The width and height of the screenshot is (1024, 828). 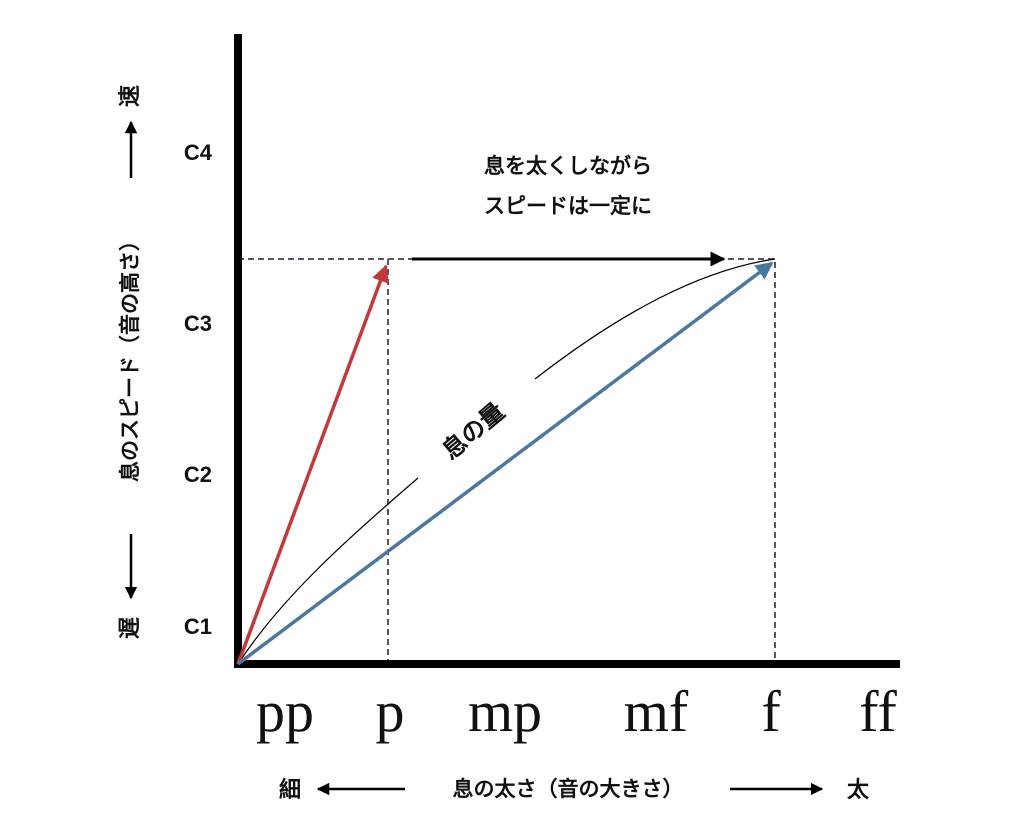 What do you see at coordinates (198, 474) in the screenshot?
I see `y-tick-c2: C2` at bounding box center [198, 474].